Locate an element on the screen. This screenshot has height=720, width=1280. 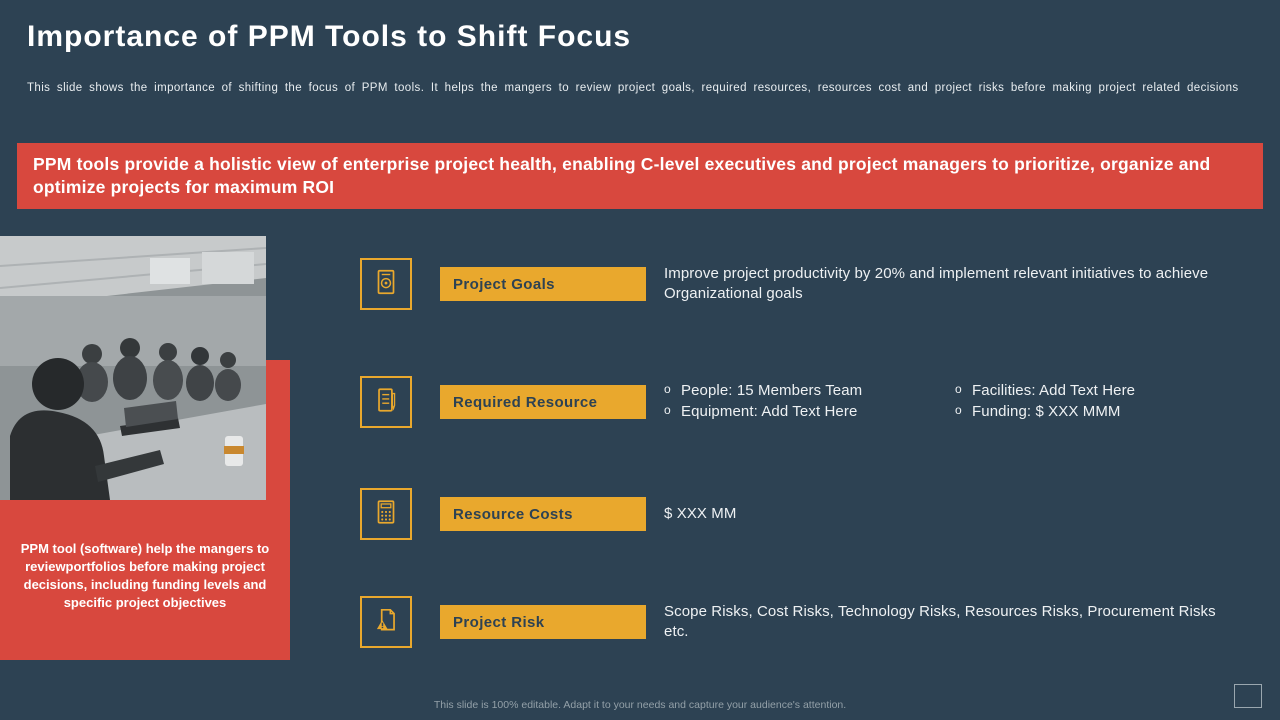
calculator-icon is located at coordinates (386, 514).